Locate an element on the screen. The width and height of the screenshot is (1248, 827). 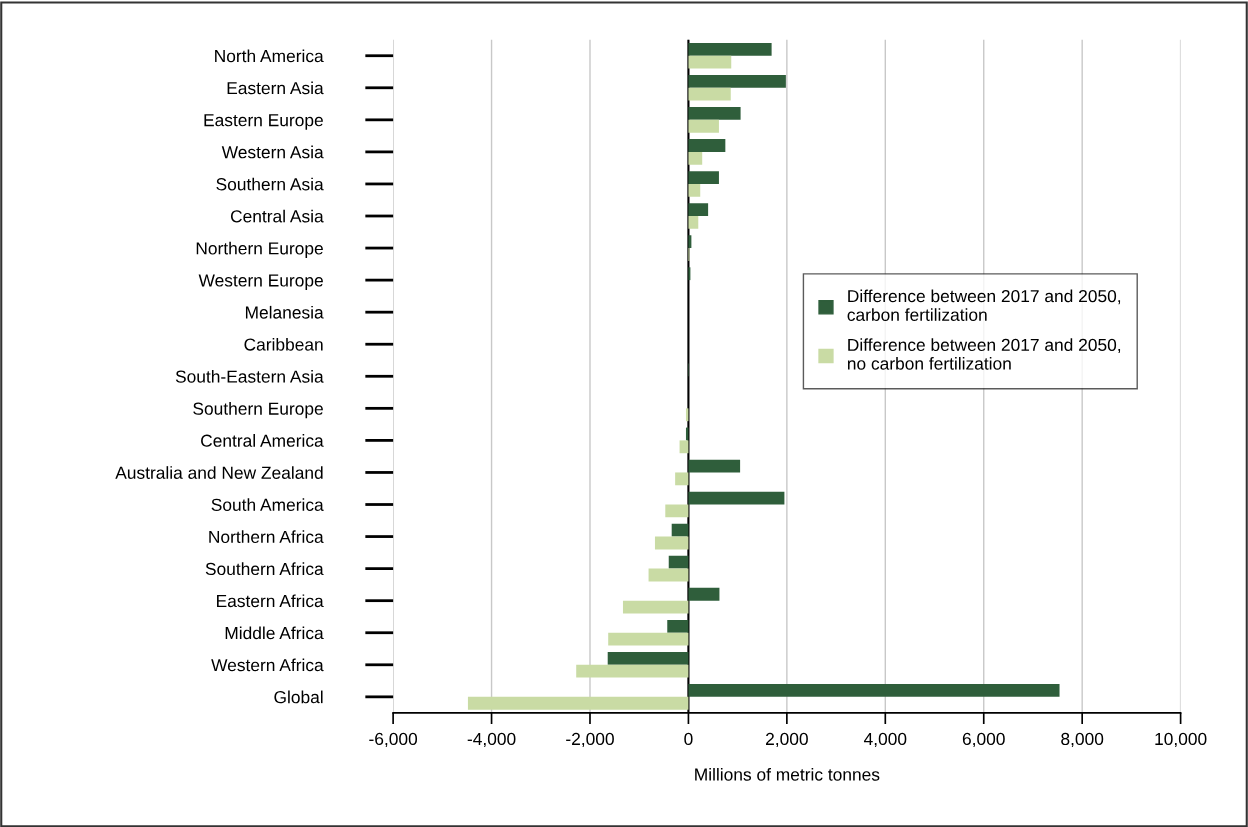
x-tick-label: 4,000 is located at coordinates (885, 740).